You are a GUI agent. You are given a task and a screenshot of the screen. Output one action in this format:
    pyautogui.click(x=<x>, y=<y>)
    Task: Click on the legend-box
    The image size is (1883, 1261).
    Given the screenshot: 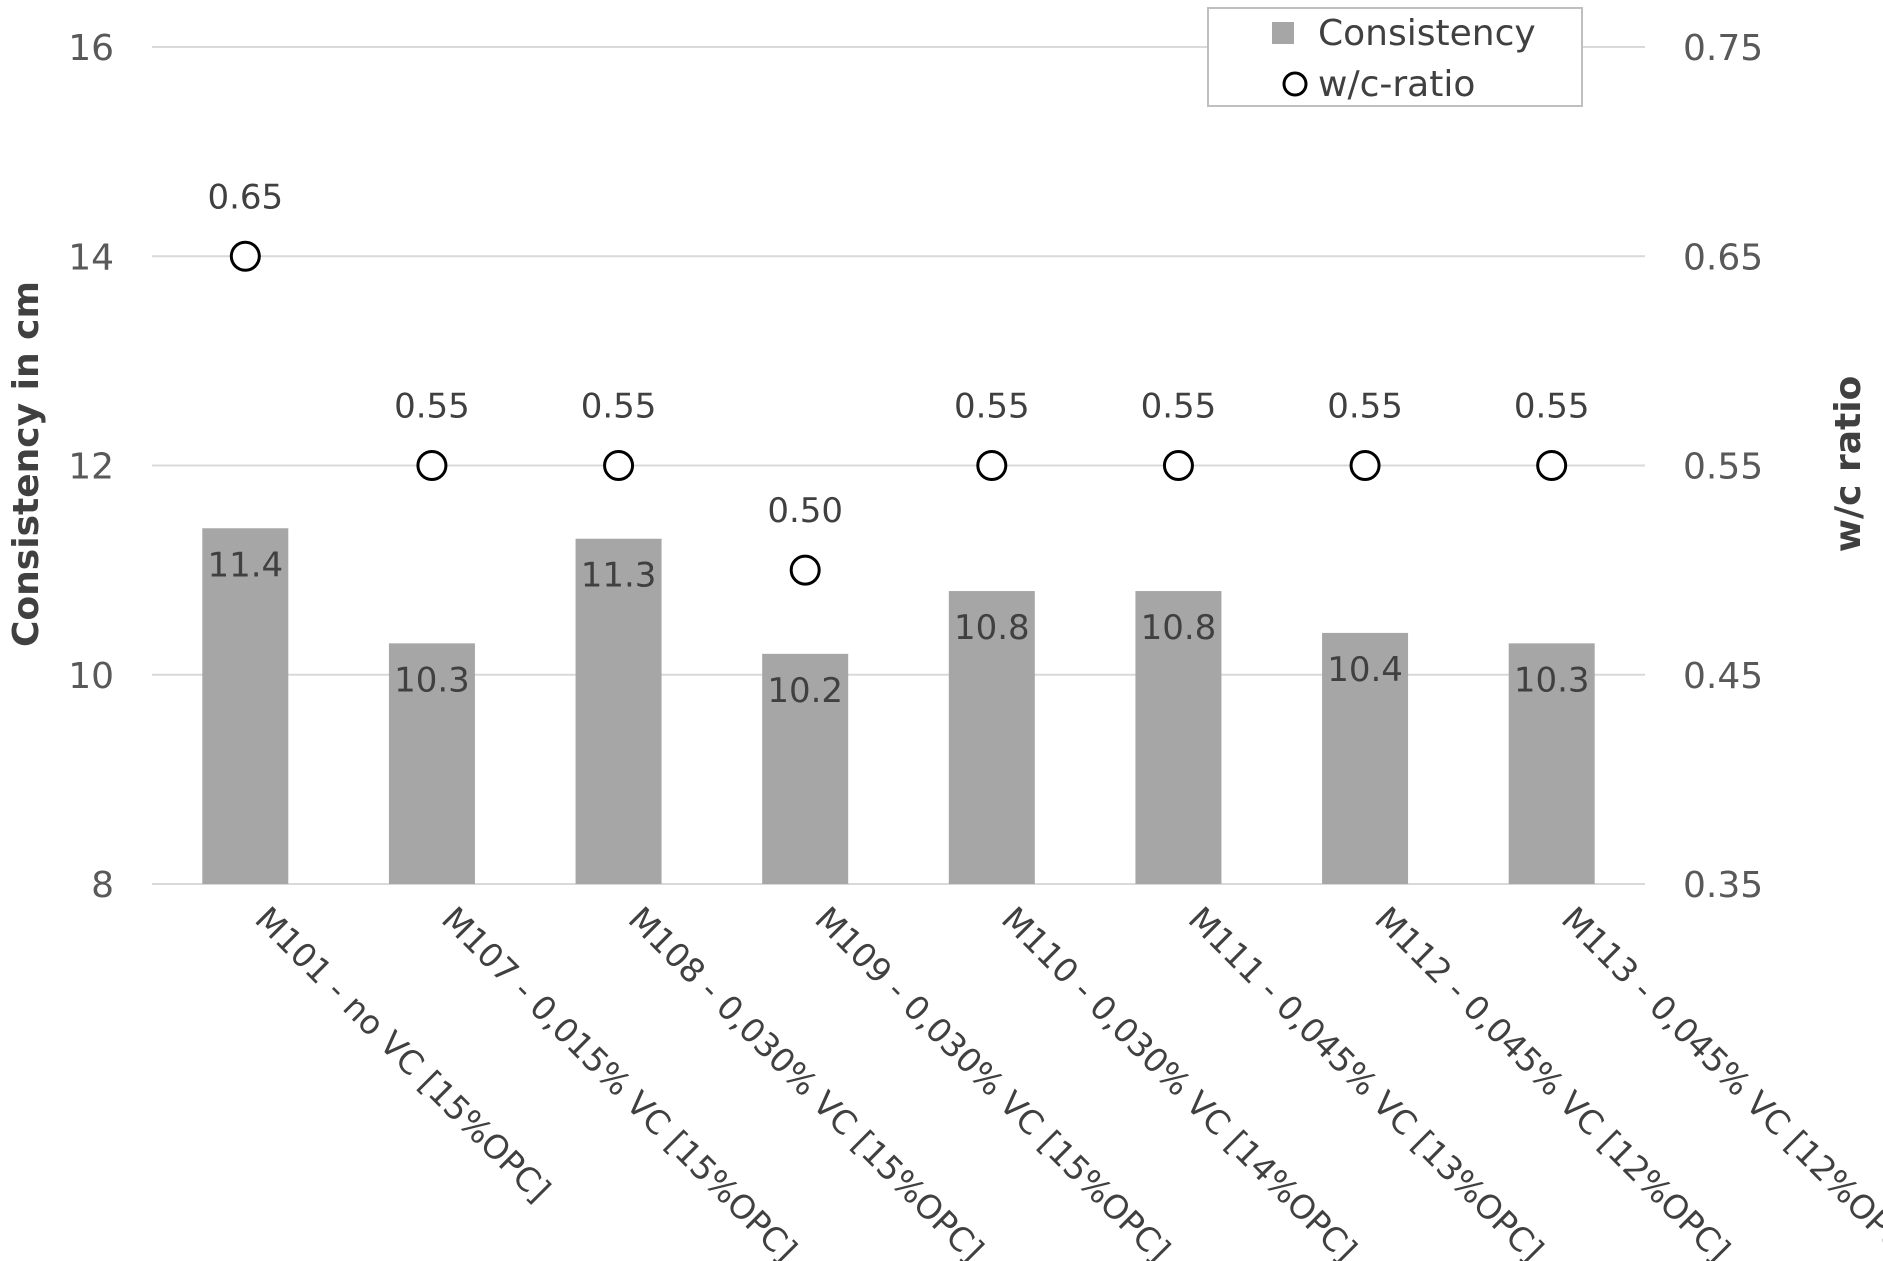 What is the action you would take?
    pyautogui.click(x=1395, y=57)
    